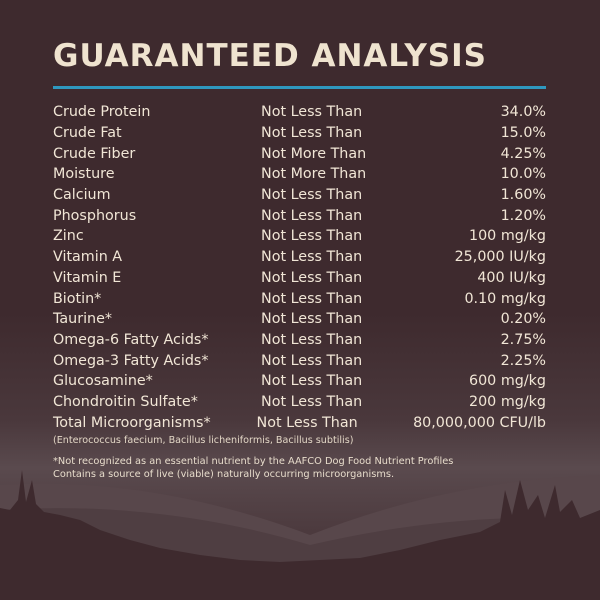 This screenshot has width=600, height=600. What do you see at coordinates (88, 257) in the screenshot?
I see `nutrient-name: Vitamin A` at bounding box center [88, 257].